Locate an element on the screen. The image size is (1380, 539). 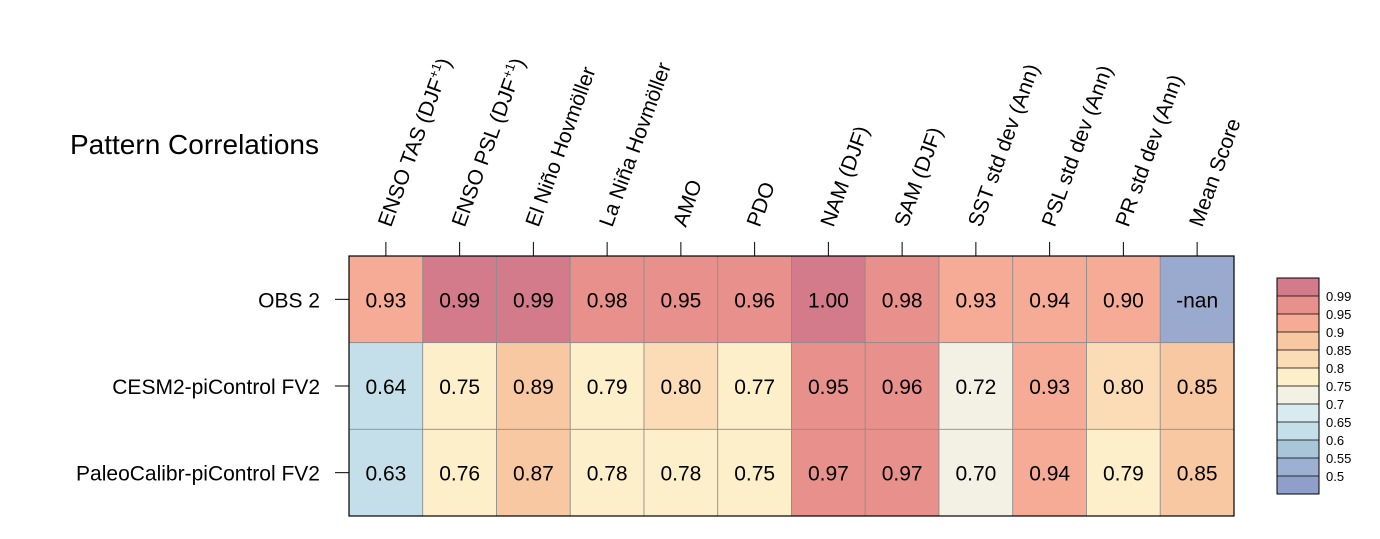
cell-value-label: 0.63 is located at coordinates (385, 474).